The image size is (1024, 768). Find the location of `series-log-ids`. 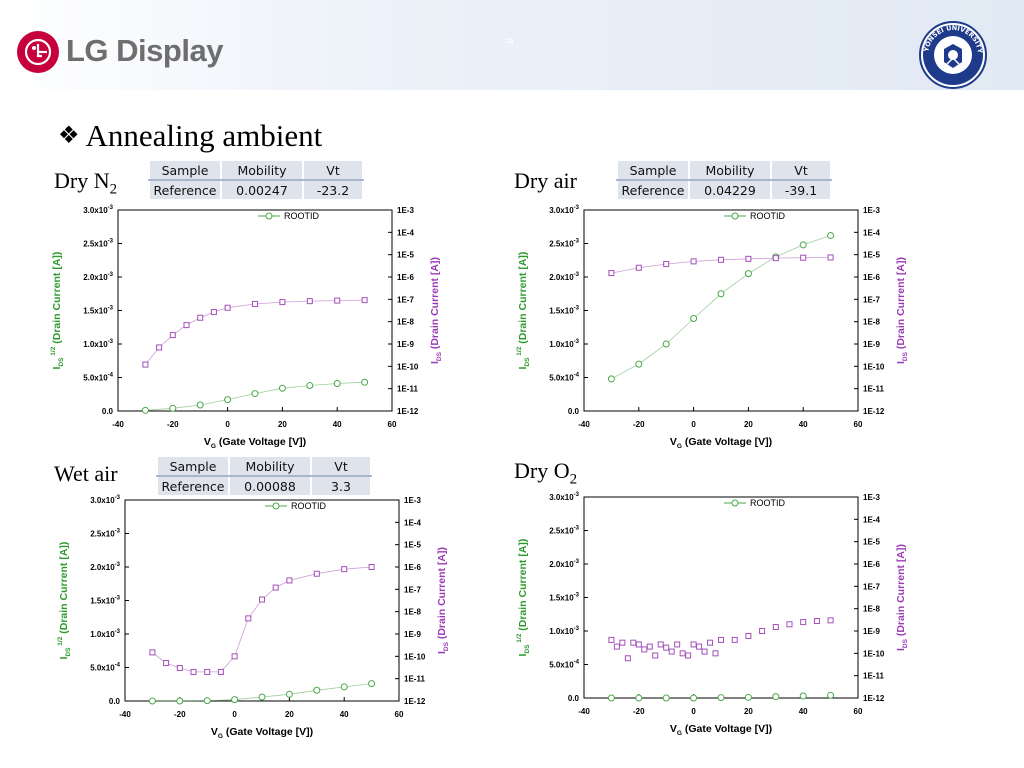

series-log-ids is located at coordinates (255, 332).